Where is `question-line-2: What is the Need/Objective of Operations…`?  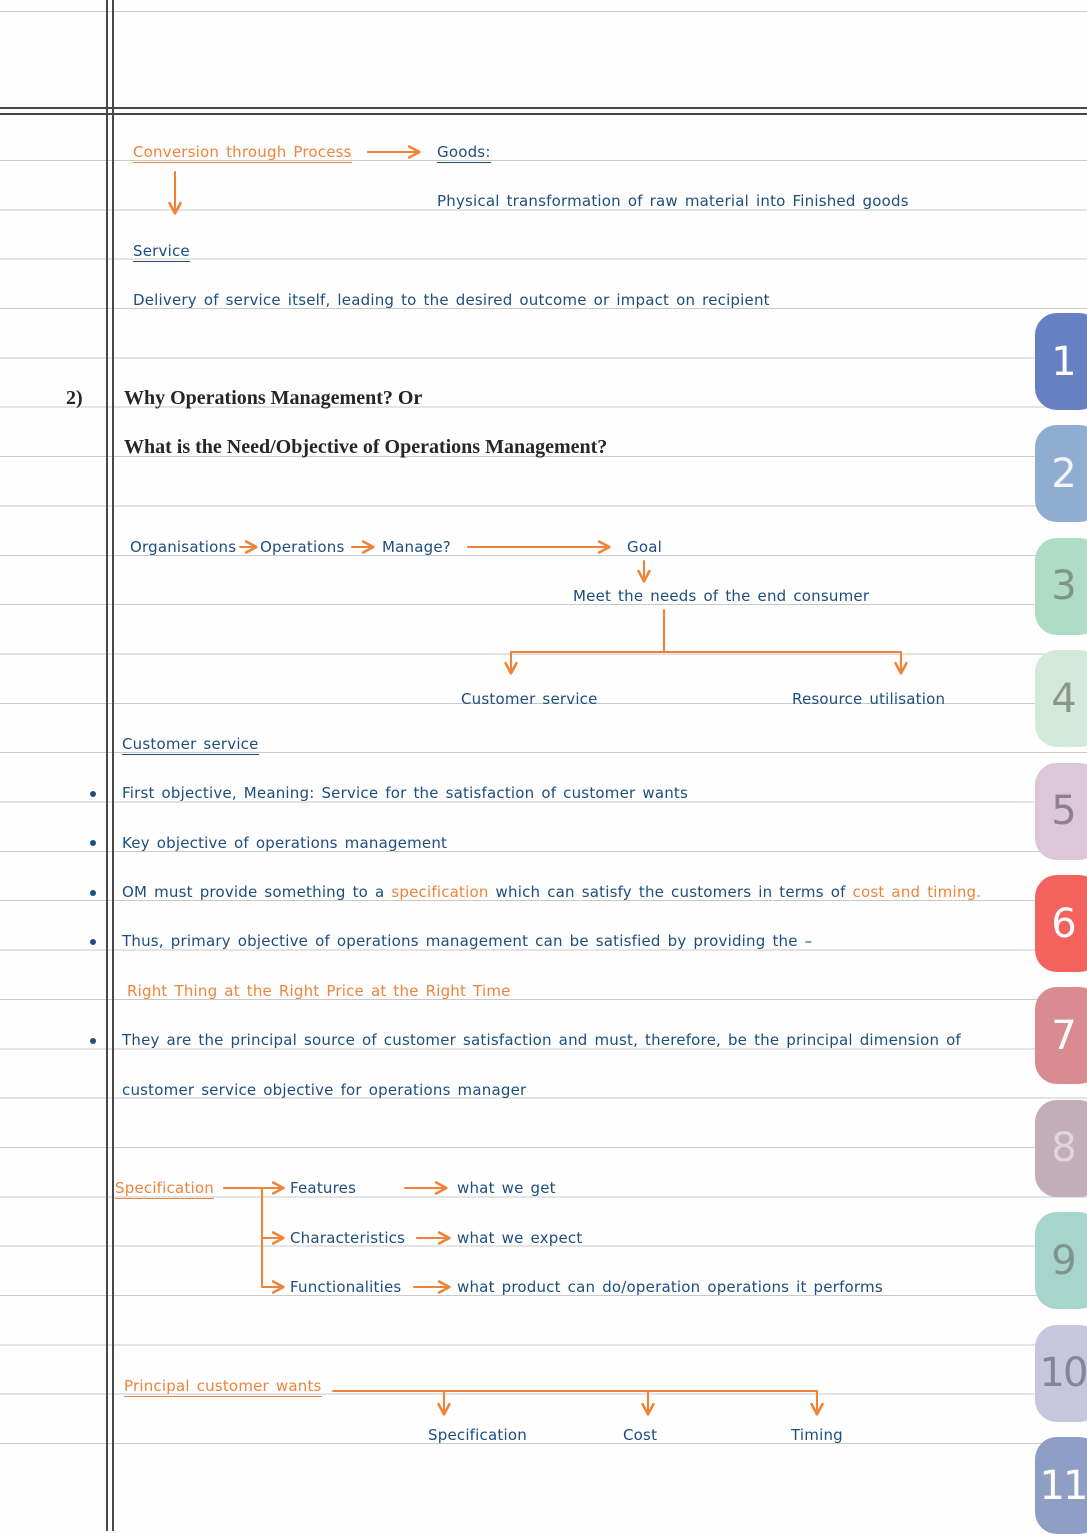 question-line-2: What is the Need/Objective of Operations… is located at coordinates (366, 447).